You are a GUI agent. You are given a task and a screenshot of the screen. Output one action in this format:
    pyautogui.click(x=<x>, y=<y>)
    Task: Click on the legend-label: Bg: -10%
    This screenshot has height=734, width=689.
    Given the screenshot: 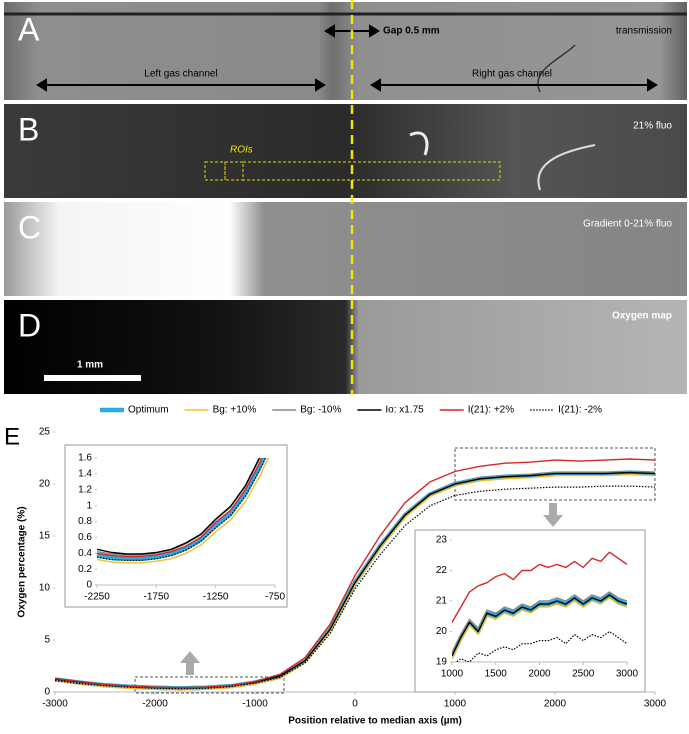 What is the action you would take?
    pyautogui.click(x=320, y=410)
    